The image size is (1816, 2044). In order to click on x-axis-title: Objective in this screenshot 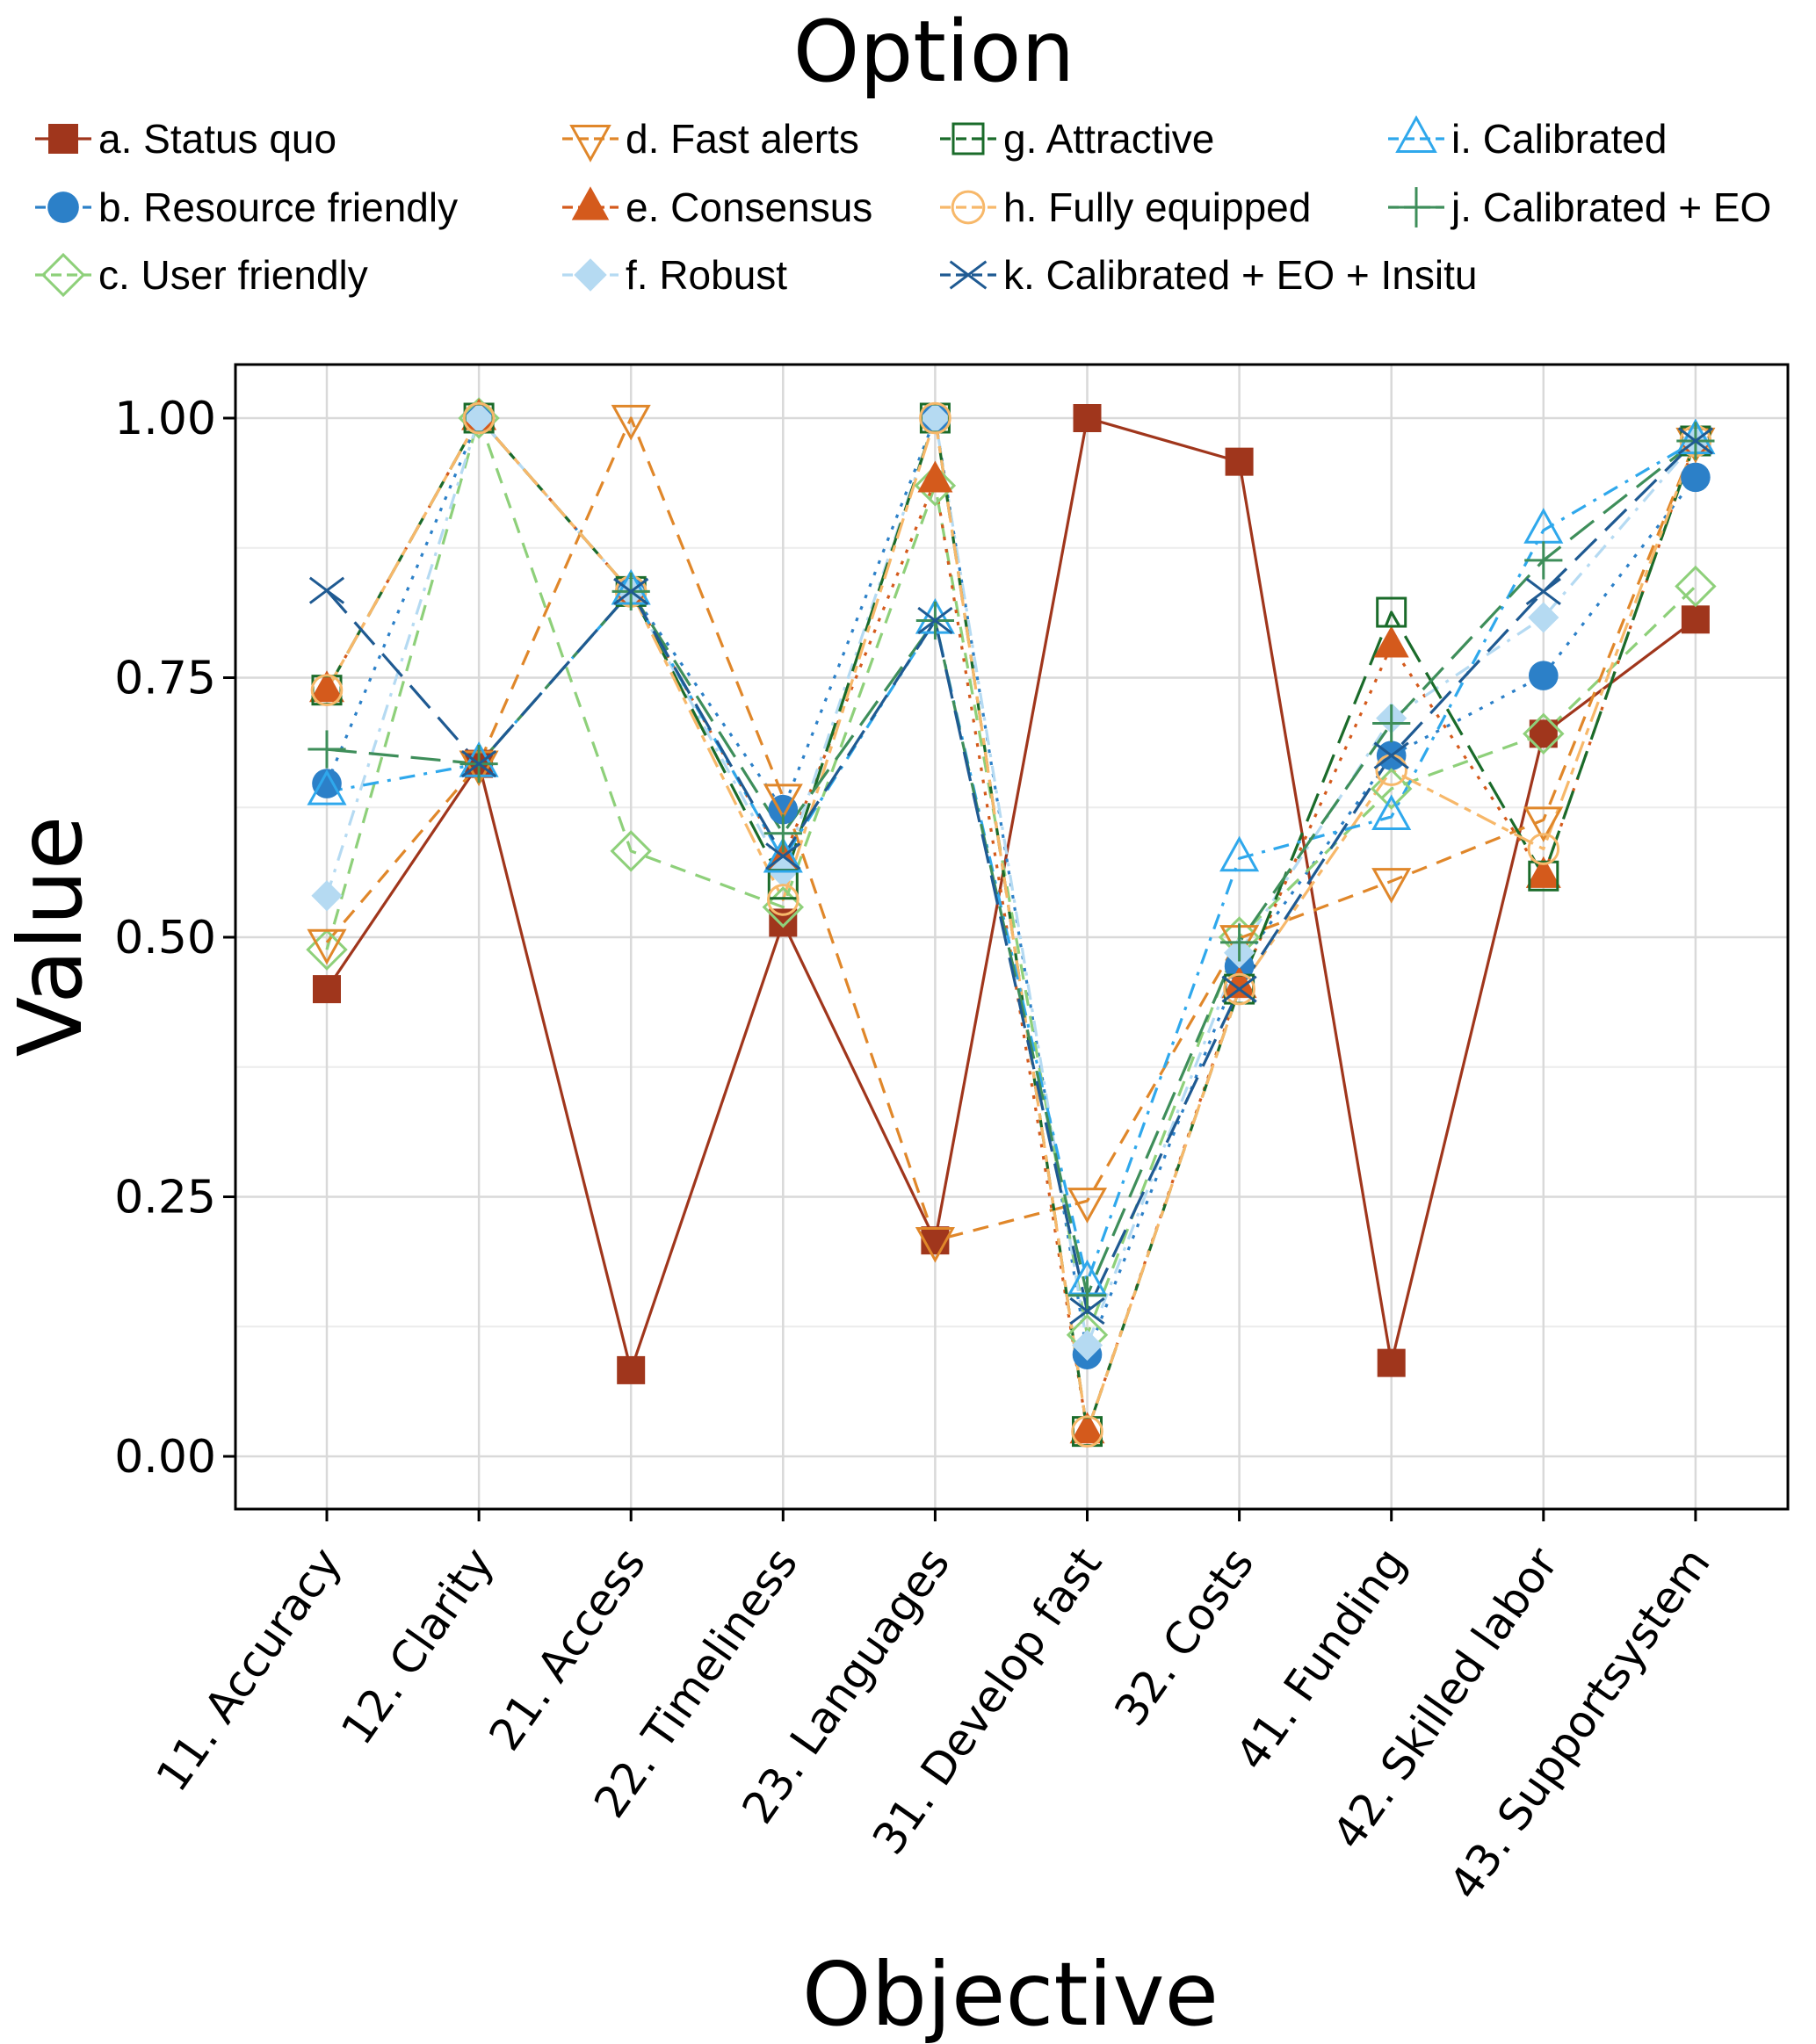, I will do `click(1010, 1994)`.